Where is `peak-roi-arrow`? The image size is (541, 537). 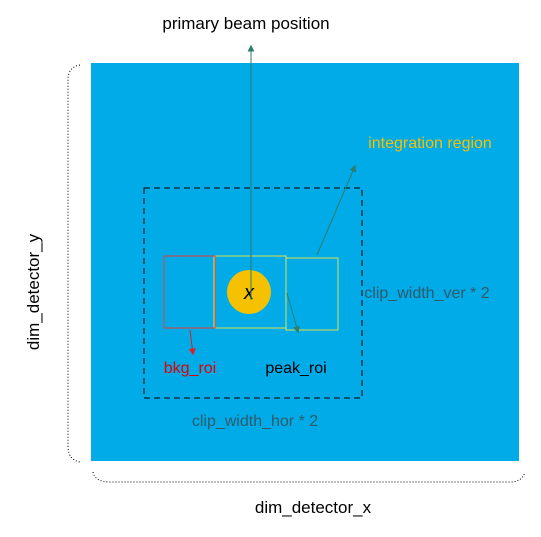 peak-roi-arrow is located at coordinates (293, 313).